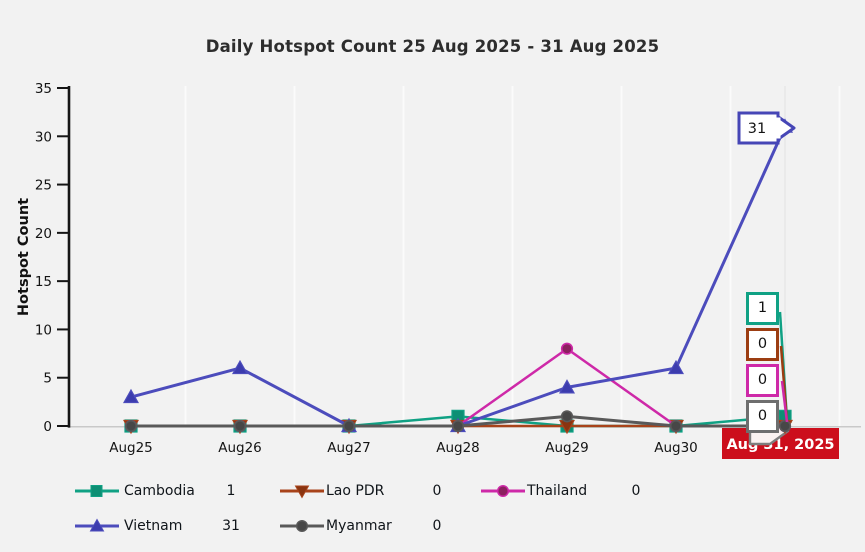 This screenshot has height=552, width=865. Describe the element at coordinates (437, 526) in the screenshot. I see `legend-value-myanmar: 0` at that location.